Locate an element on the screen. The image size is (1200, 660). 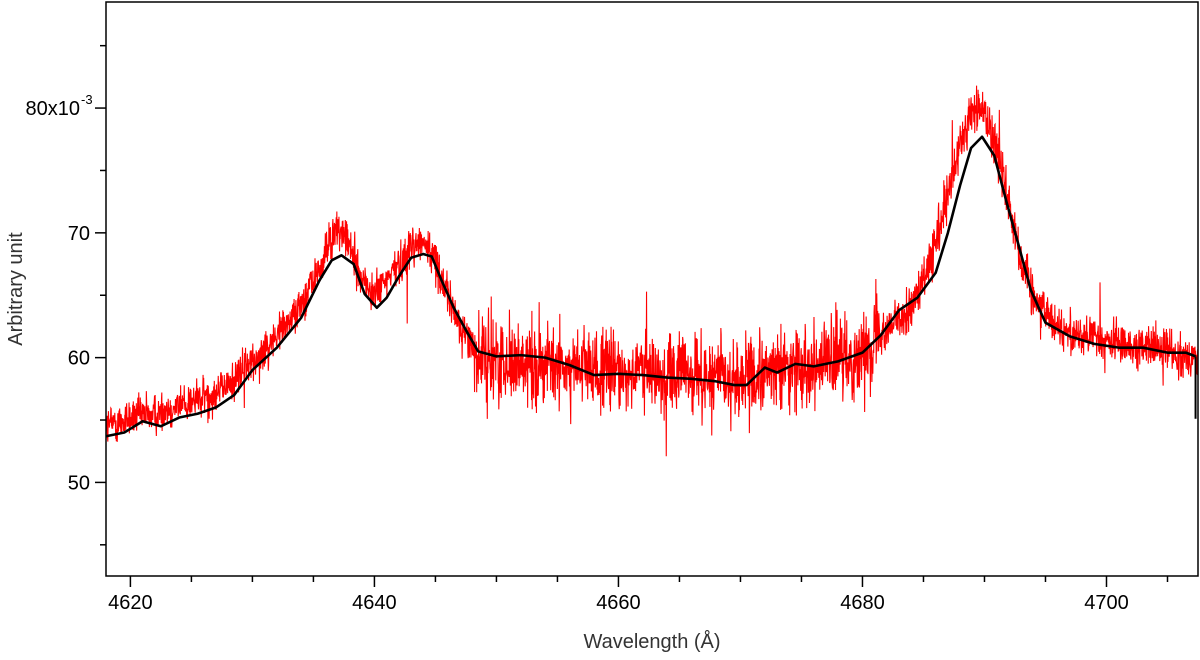
x-tick-label: 4680 is located at coordinates (862, 603).